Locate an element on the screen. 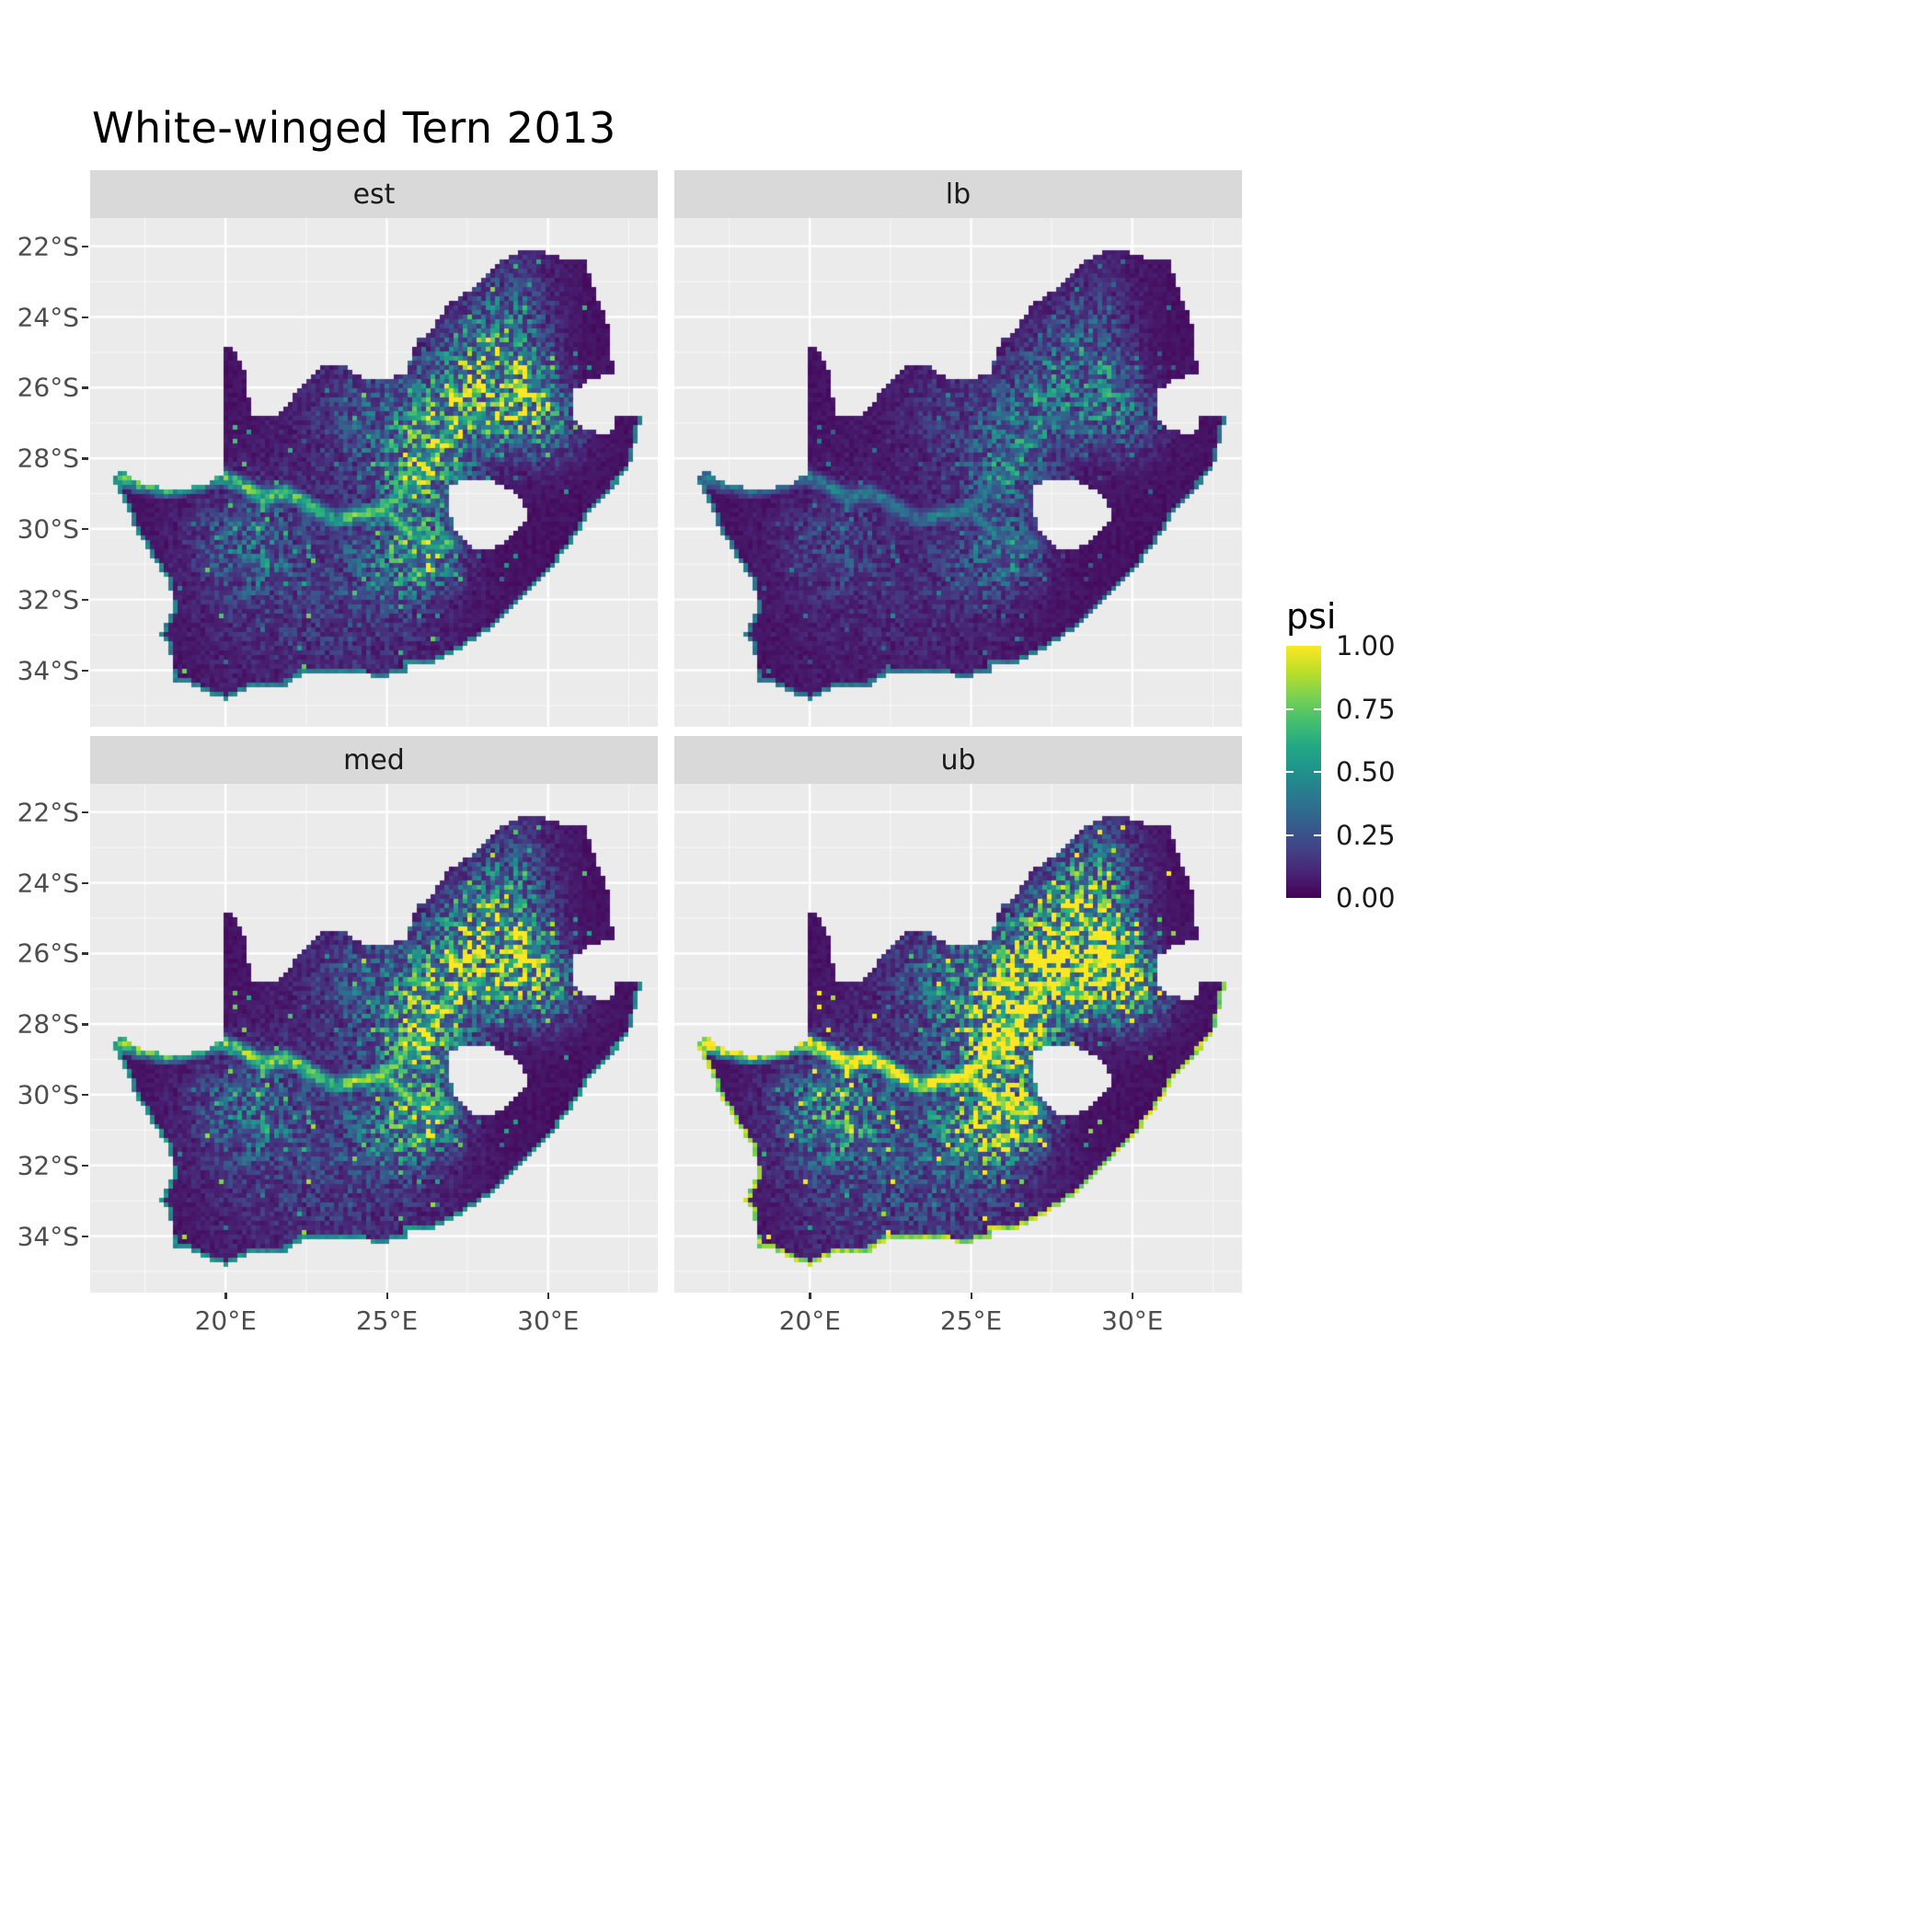 The width and height of the screenshot is (1932, 1932). chart-title: White-winged Tern 2013 is located at coordinates (354, 128).